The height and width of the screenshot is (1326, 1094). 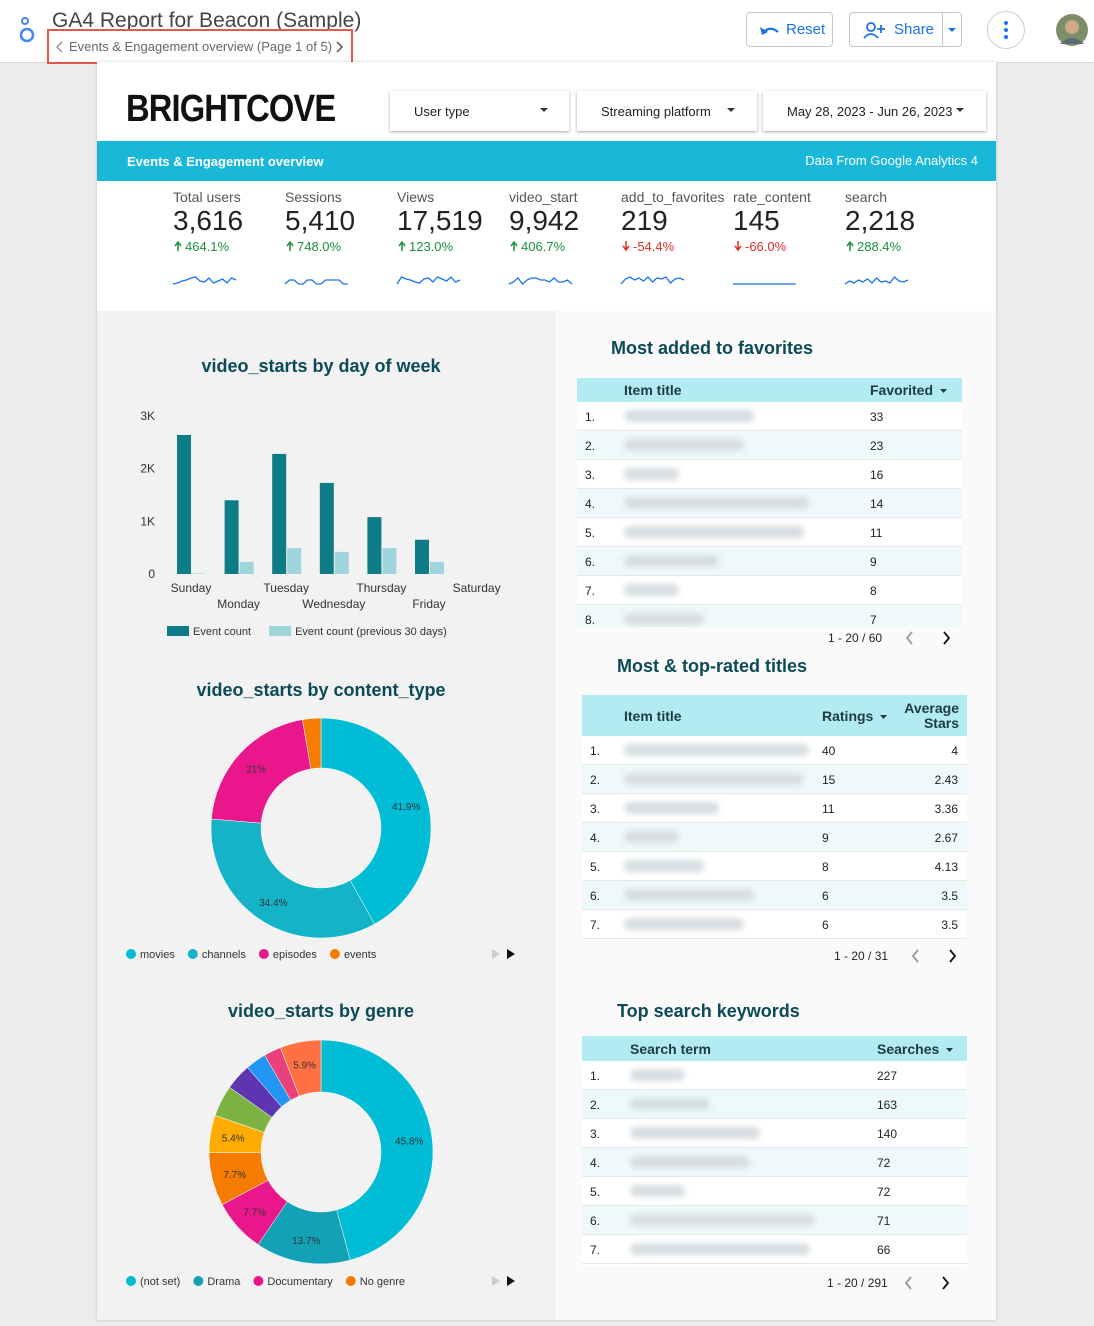 What do you see at coordinates (595, 780) in the screenshot?
I see `row-rank: 2.` at bounding box center [595, 780].